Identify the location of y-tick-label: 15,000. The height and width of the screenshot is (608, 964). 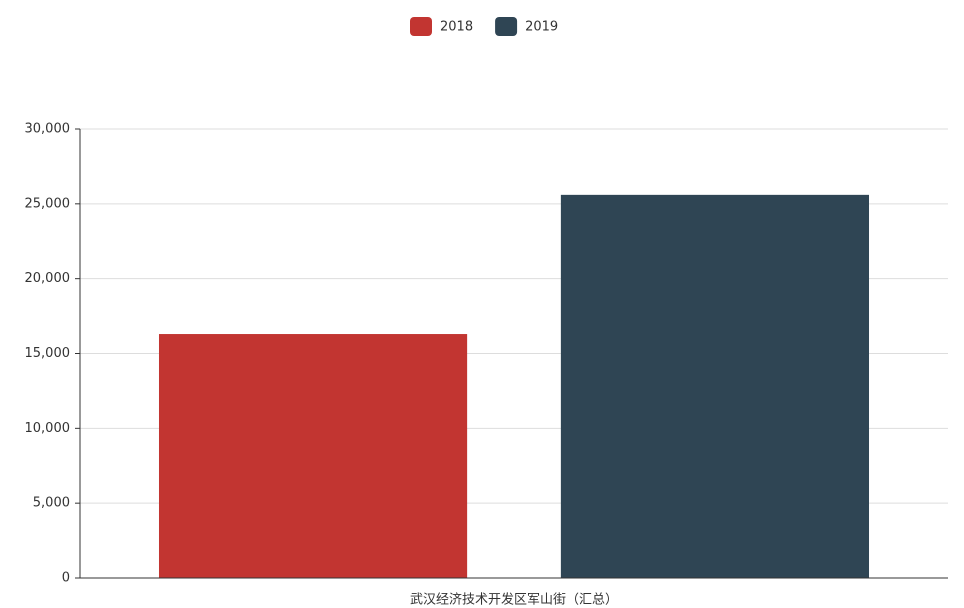
(48, 353).